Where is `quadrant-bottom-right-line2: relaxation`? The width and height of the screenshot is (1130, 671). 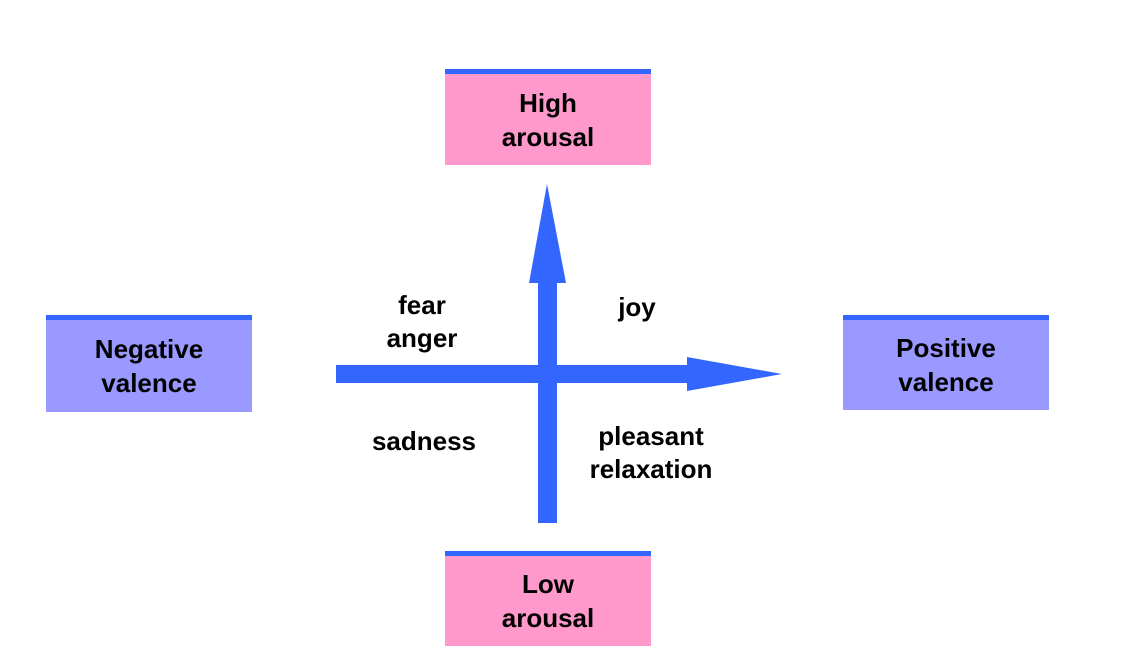
quadrant-bottom-right-line2: relaxation is located at coordinates (651, 469).